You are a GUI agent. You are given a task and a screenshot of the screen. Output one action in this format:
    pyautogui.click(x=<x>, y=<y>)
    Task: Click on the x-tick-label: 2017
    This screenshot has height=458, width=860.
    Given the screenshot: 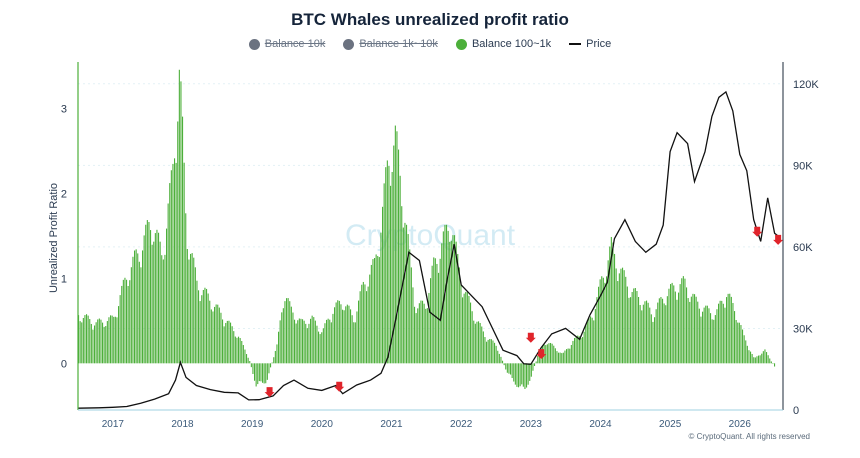 What is the action you would take?
    pyautogui.click(x=113, y=424)
    